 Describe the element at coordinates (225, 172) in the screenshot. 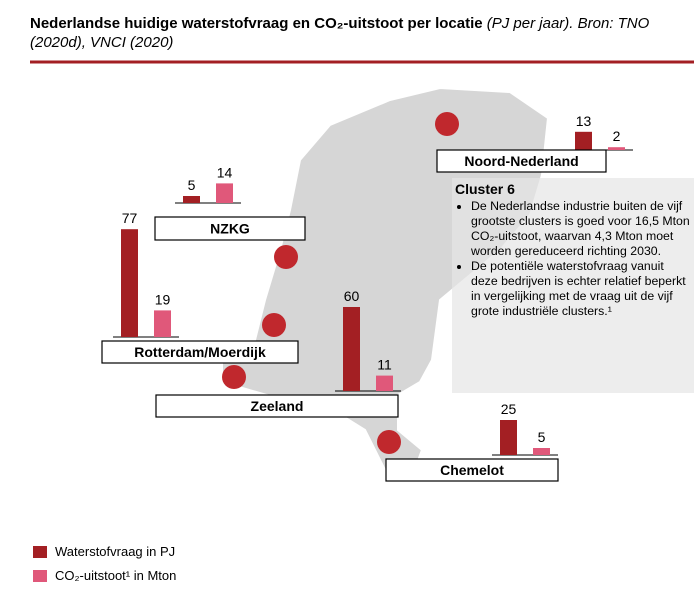

I see `value-label: 14` at that location.